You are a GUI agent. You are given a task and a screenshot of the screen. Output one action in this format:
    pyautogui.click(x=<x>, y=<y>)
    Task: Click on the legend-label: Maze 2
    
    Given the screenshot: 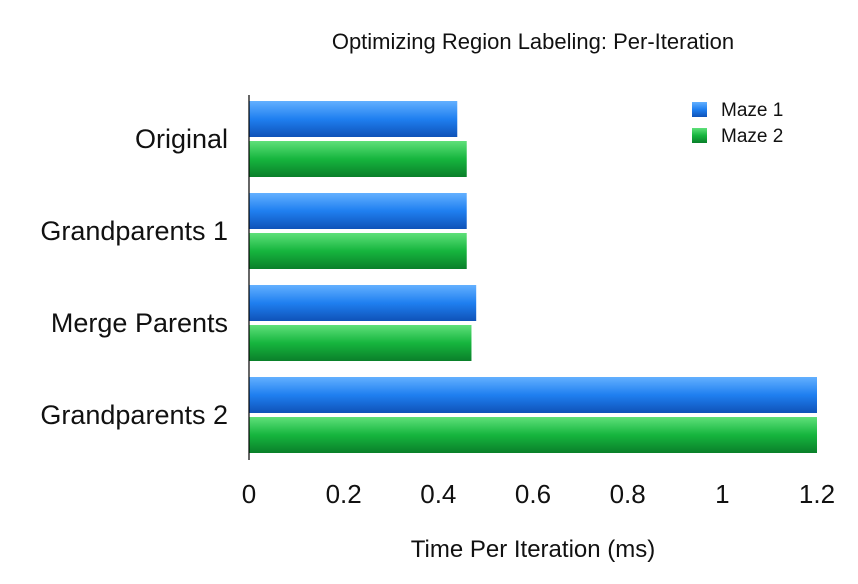 What is the action you would take?
    pyautogui.click(x=752, y=136)
    